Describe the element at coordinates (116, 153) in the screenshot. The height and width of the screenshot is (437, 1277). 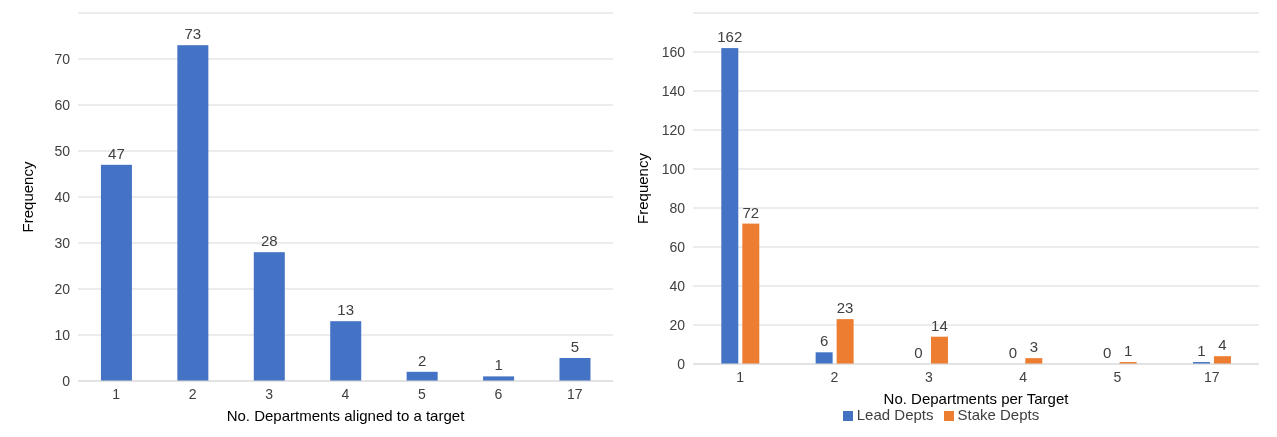
I see `data-label: 47` at that location.